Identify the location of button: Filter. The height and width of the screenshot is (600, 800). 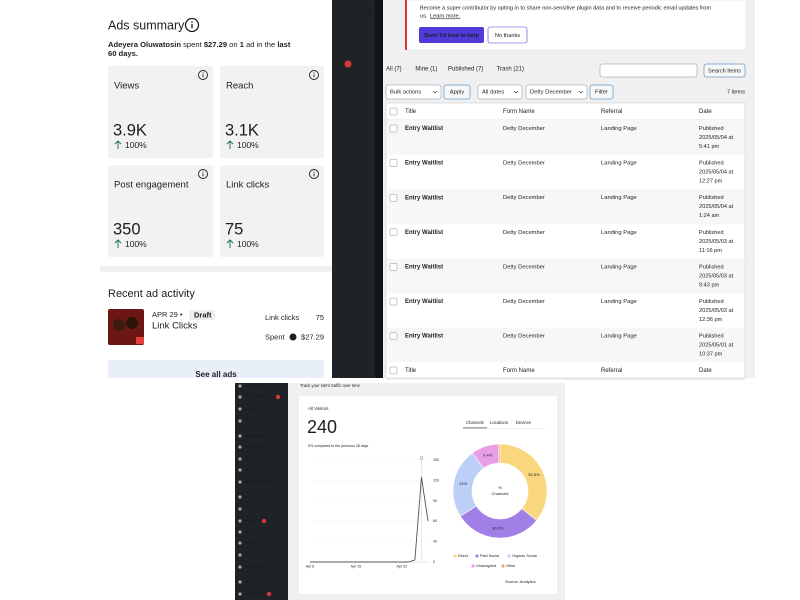
(601, 93).